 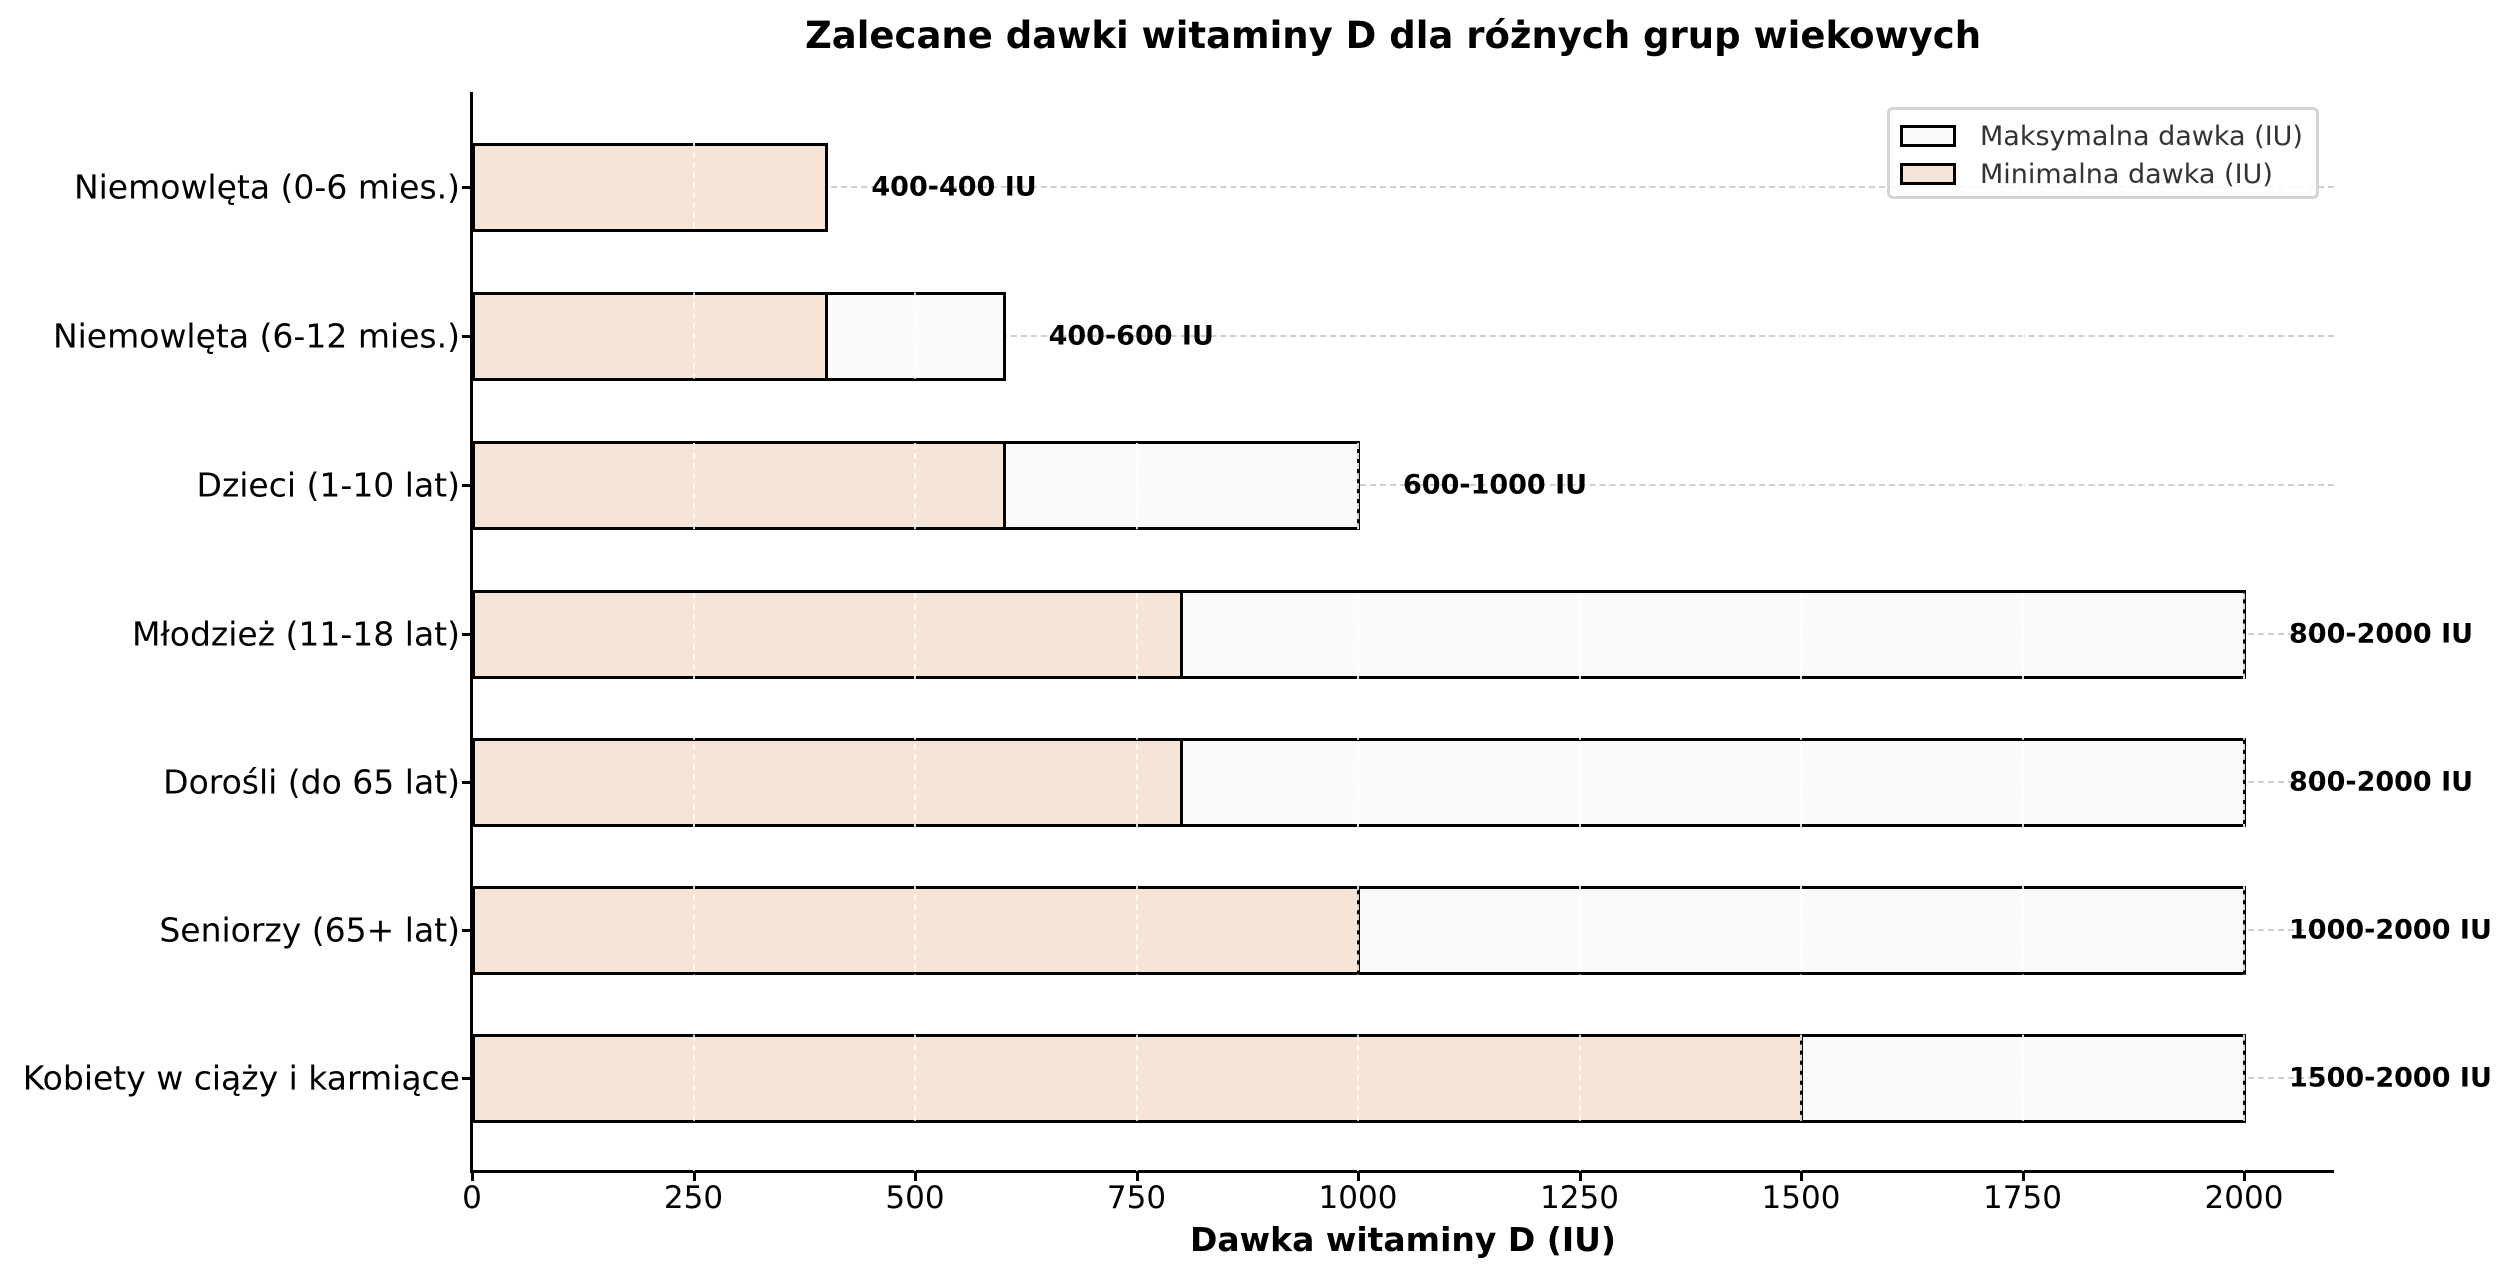 I want to click on legend-item-min: Minimalna dawka (IU), so click(x=2086, y=174).